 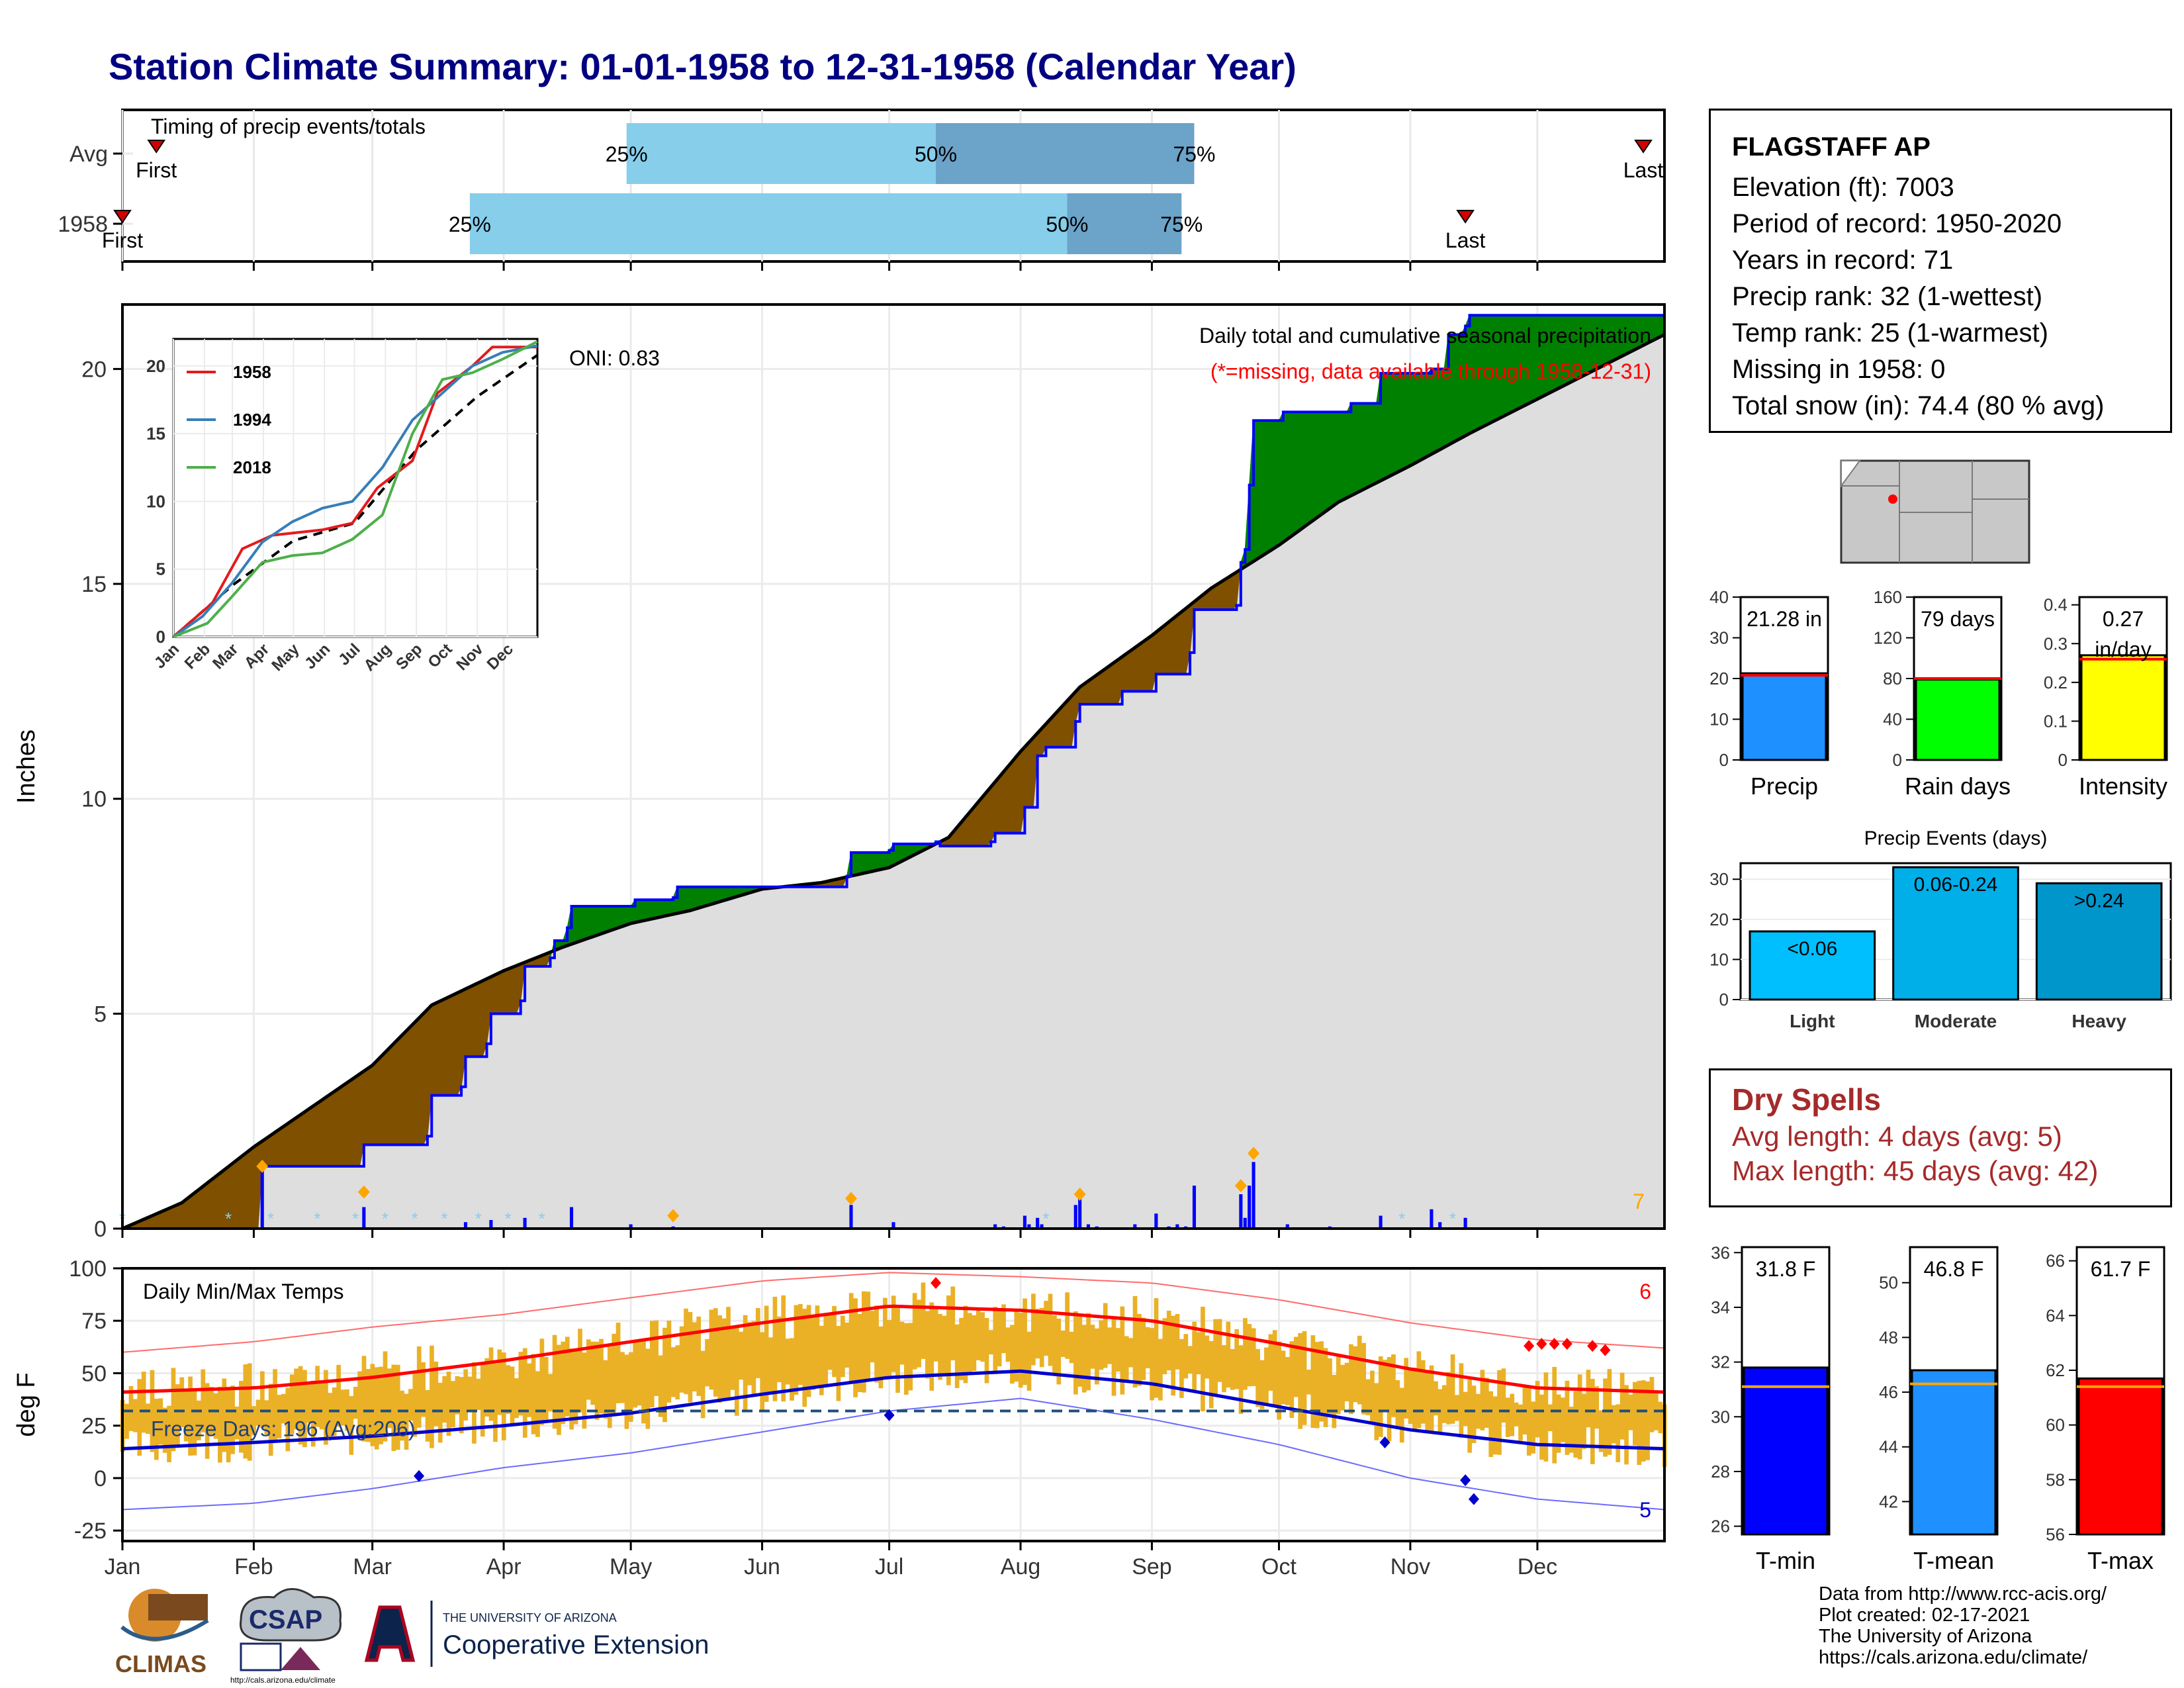 I want to click on record-precip-marker, so click(x=673, y=1216).